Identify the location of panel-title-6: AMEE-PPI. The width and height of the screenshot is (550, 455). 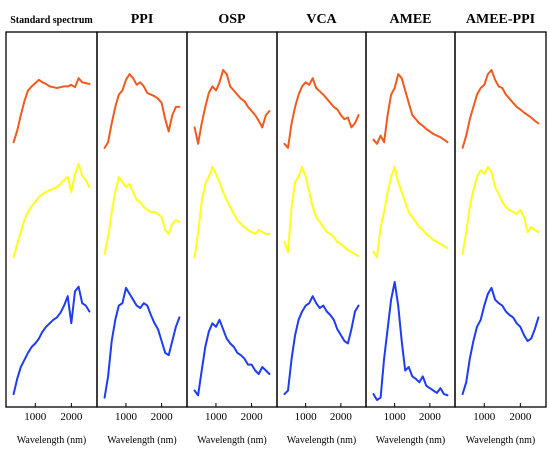
(500, 19).